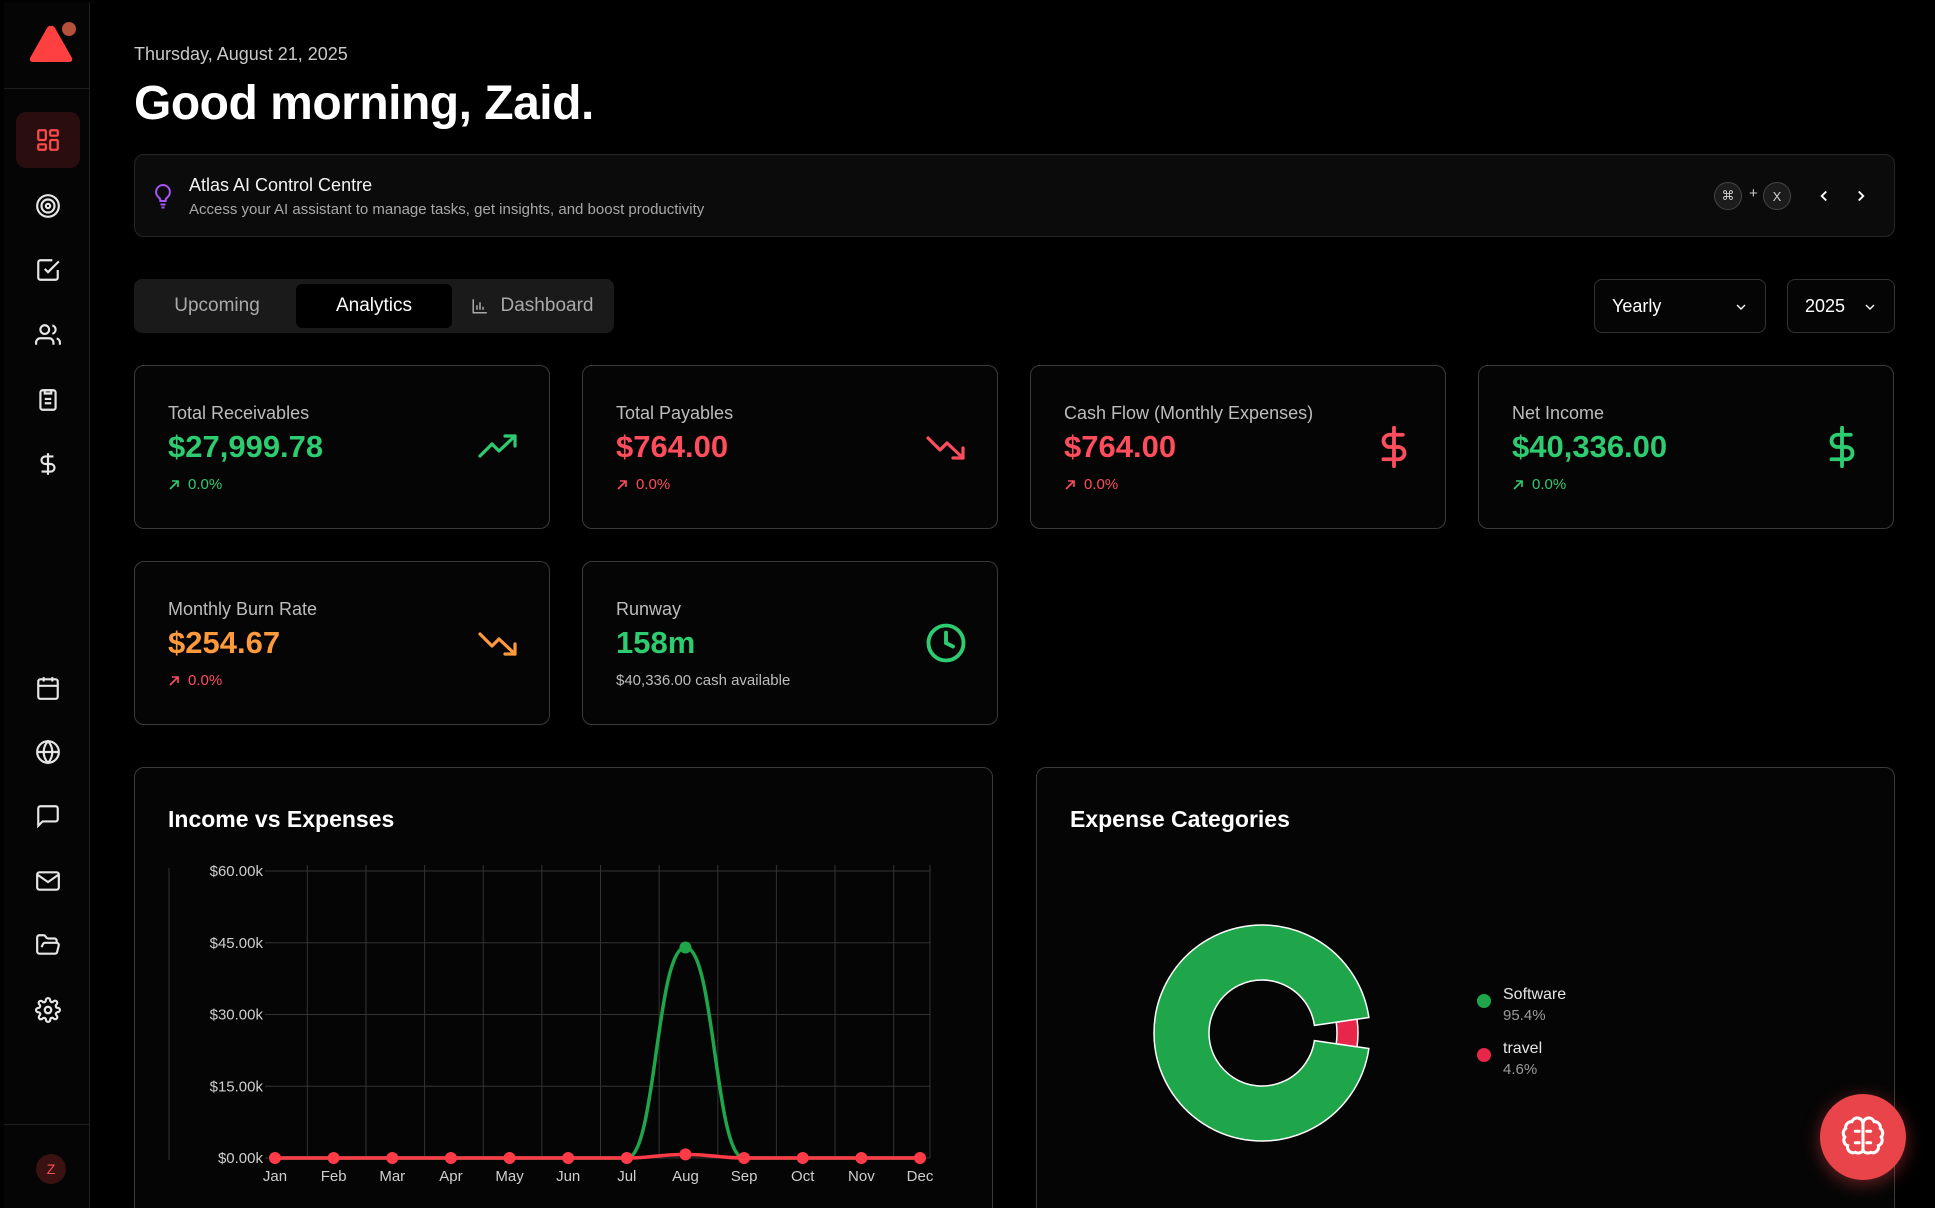 Image resolution: width=1935 pixels, height=1208 pixels. I want to click on period-select-value: Yearly, so click(1637, 305).